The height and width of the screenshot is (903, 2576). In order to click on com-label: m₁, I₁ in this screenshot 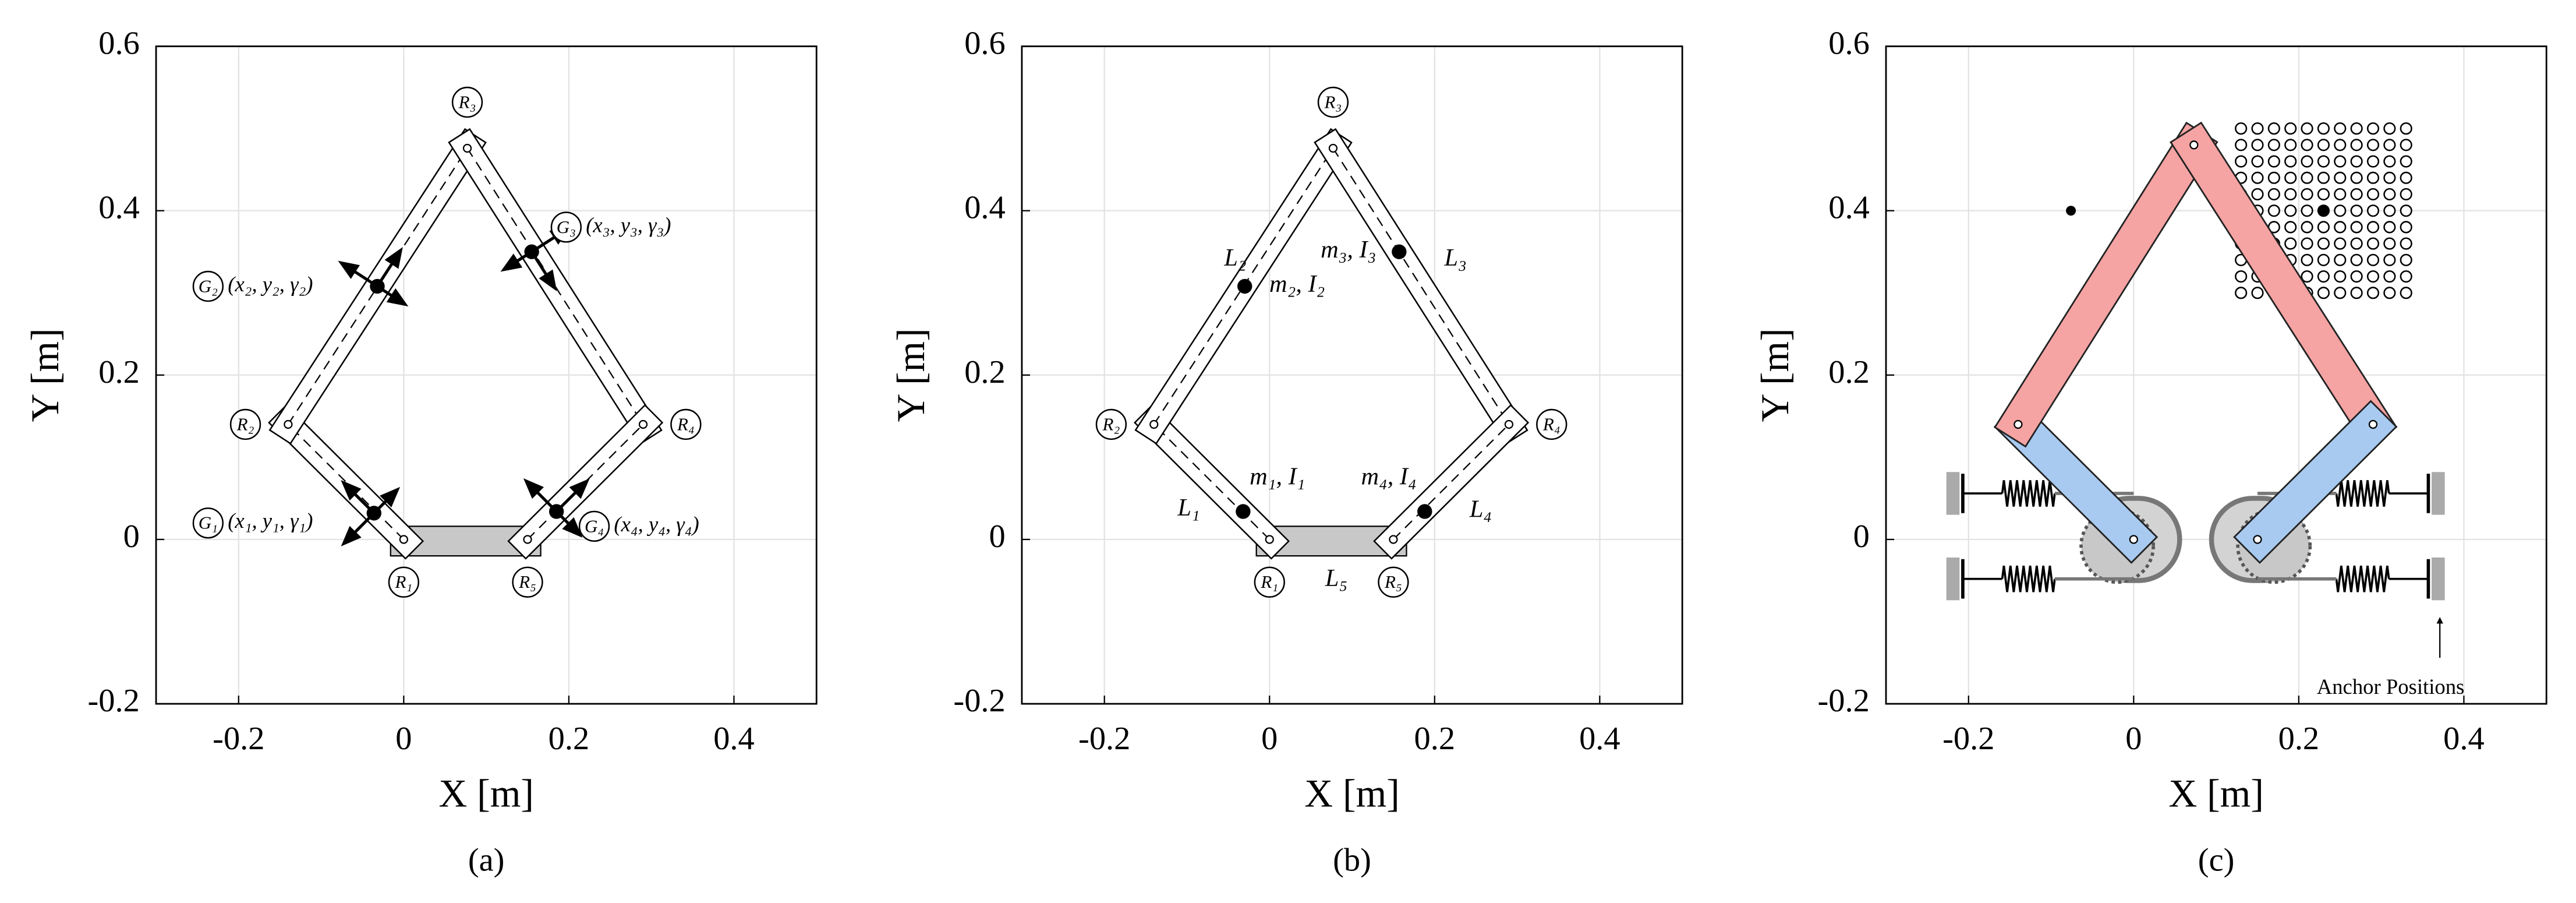, I will do `click(1277, 477)`.